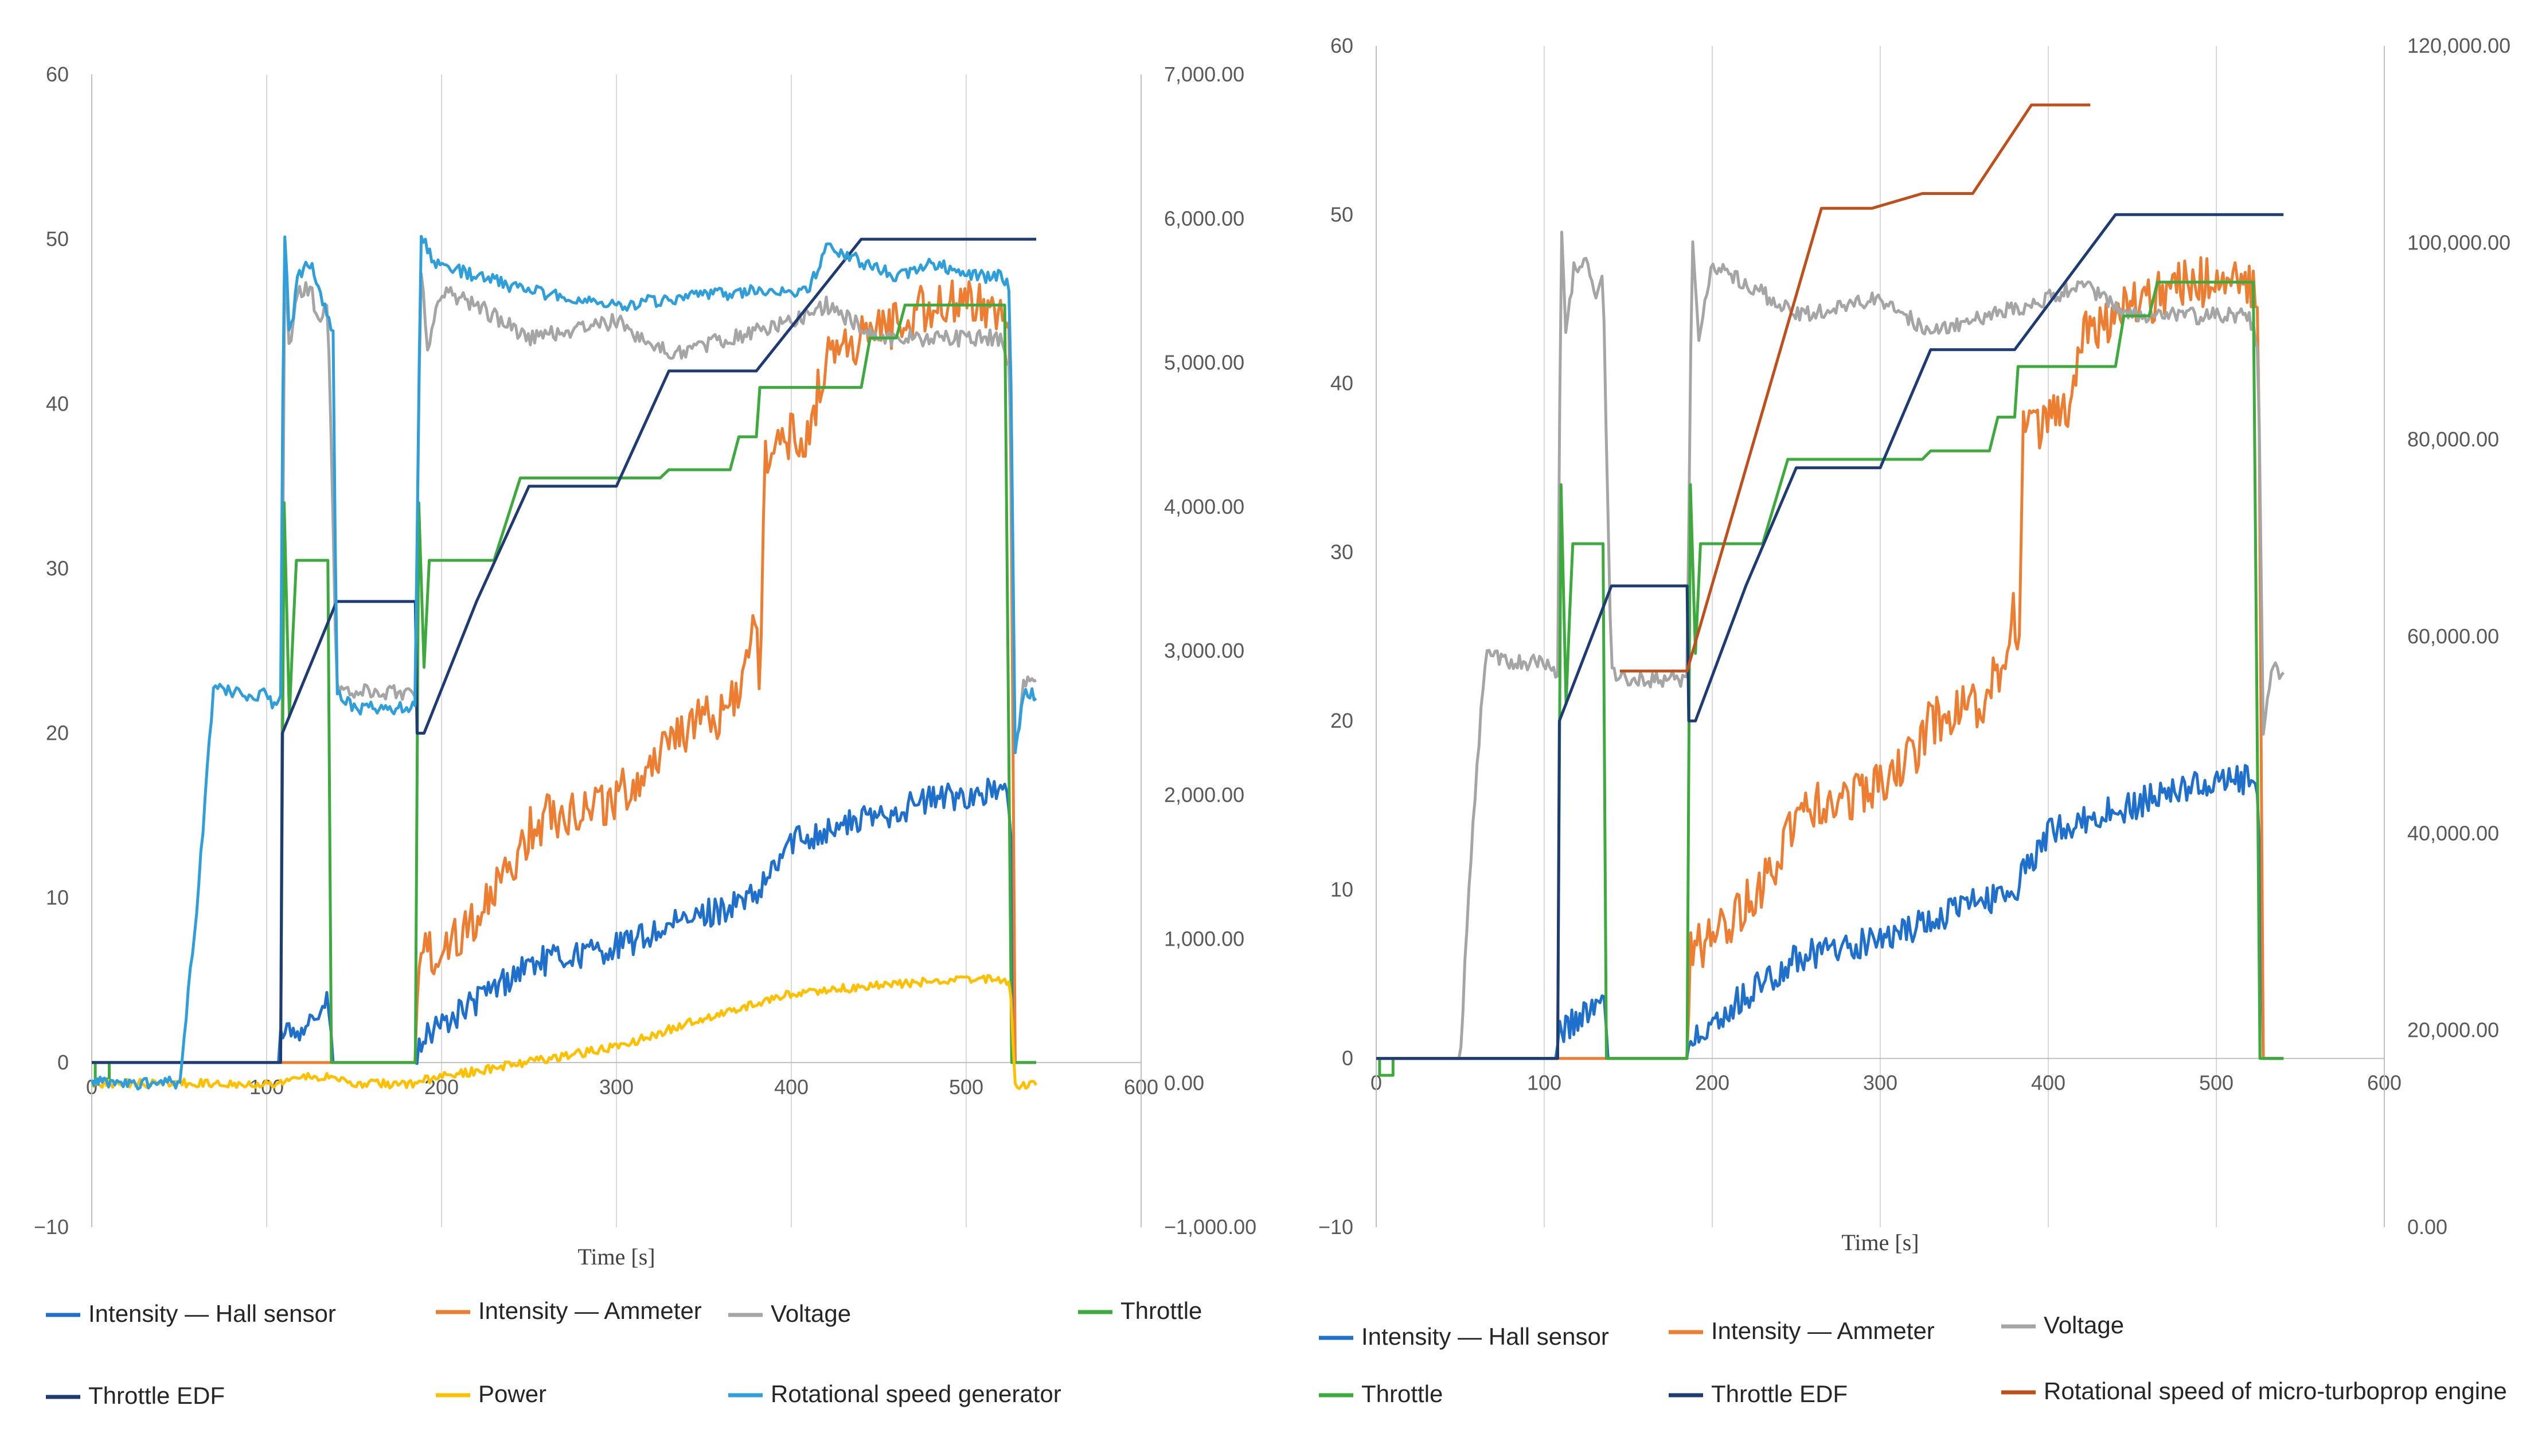  Describe the element at coordinates (916, 1393) in the screenshot. I see `legend-label: Rotational speed generator` at that location.